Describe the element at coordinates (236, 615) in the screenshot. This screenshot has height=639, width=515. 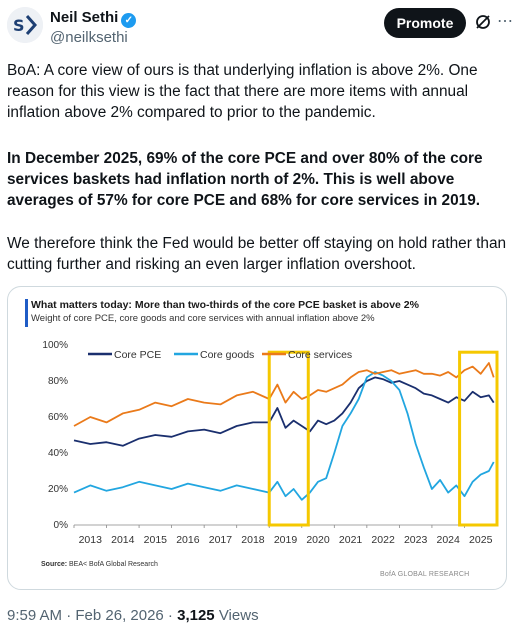
I see `views-label: Views` at that location.